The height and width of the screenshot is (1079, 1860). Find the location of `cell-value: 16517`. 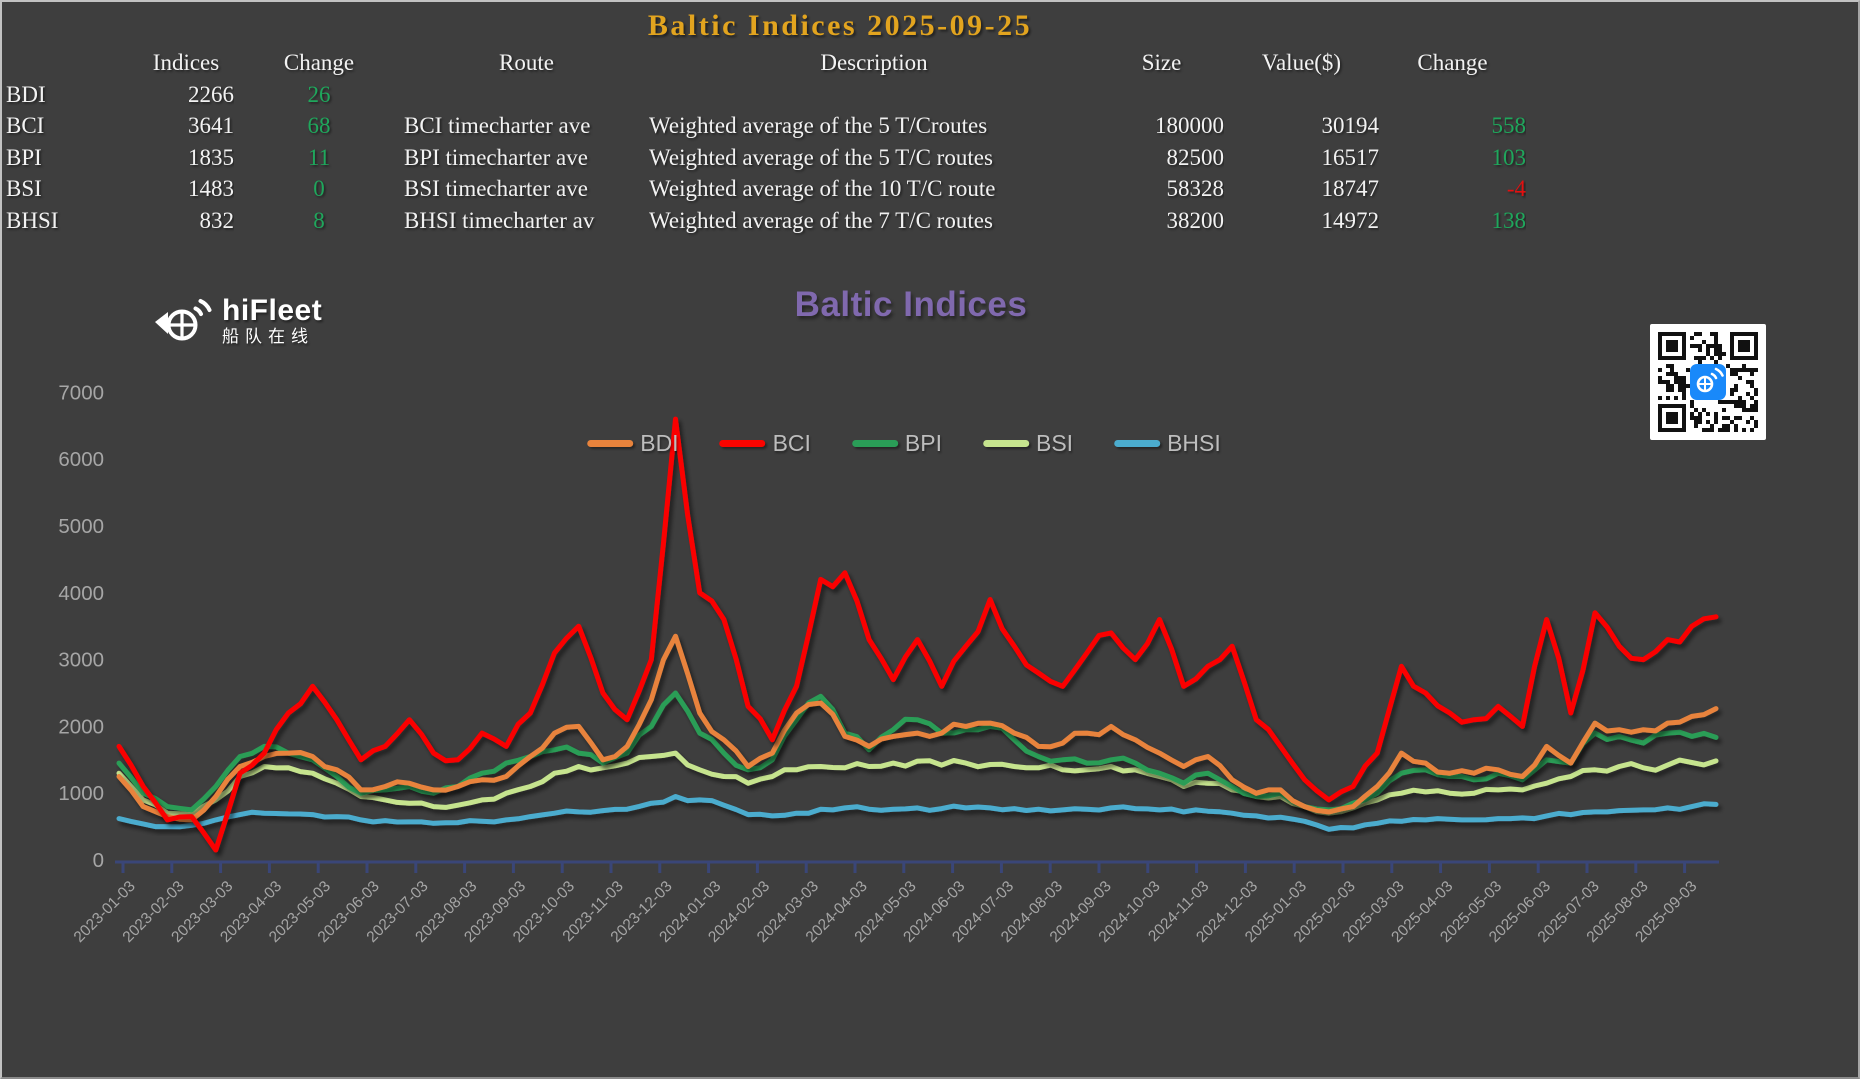

cell-value: 16517 is located at coordinates (1350, 157).